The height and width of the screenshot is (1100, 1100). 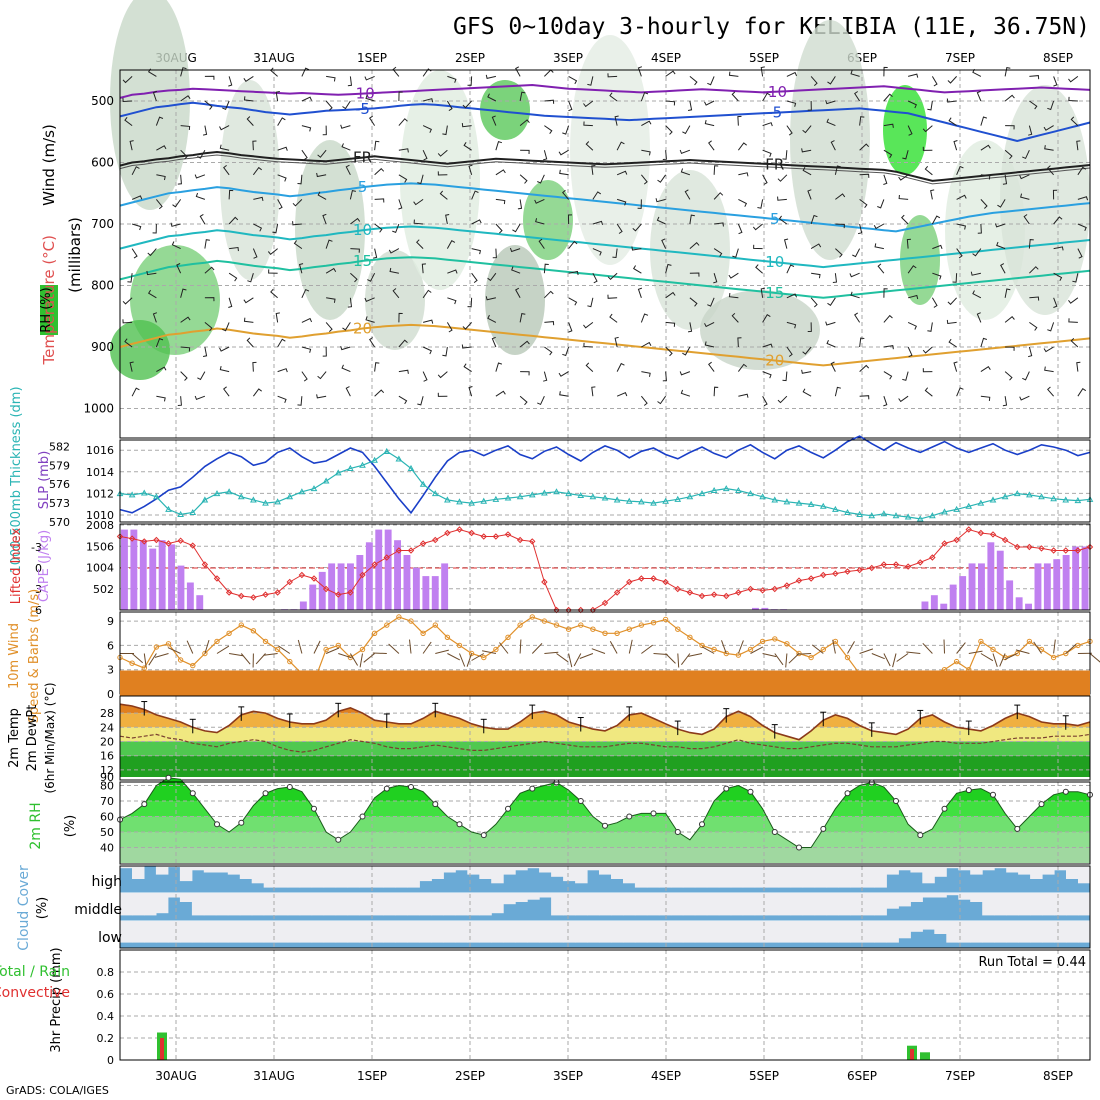 What do you see at coordinates (582, 907) in the screenshot?
I see `cloud-panel: high middle low` at bounding box center [582, 907].